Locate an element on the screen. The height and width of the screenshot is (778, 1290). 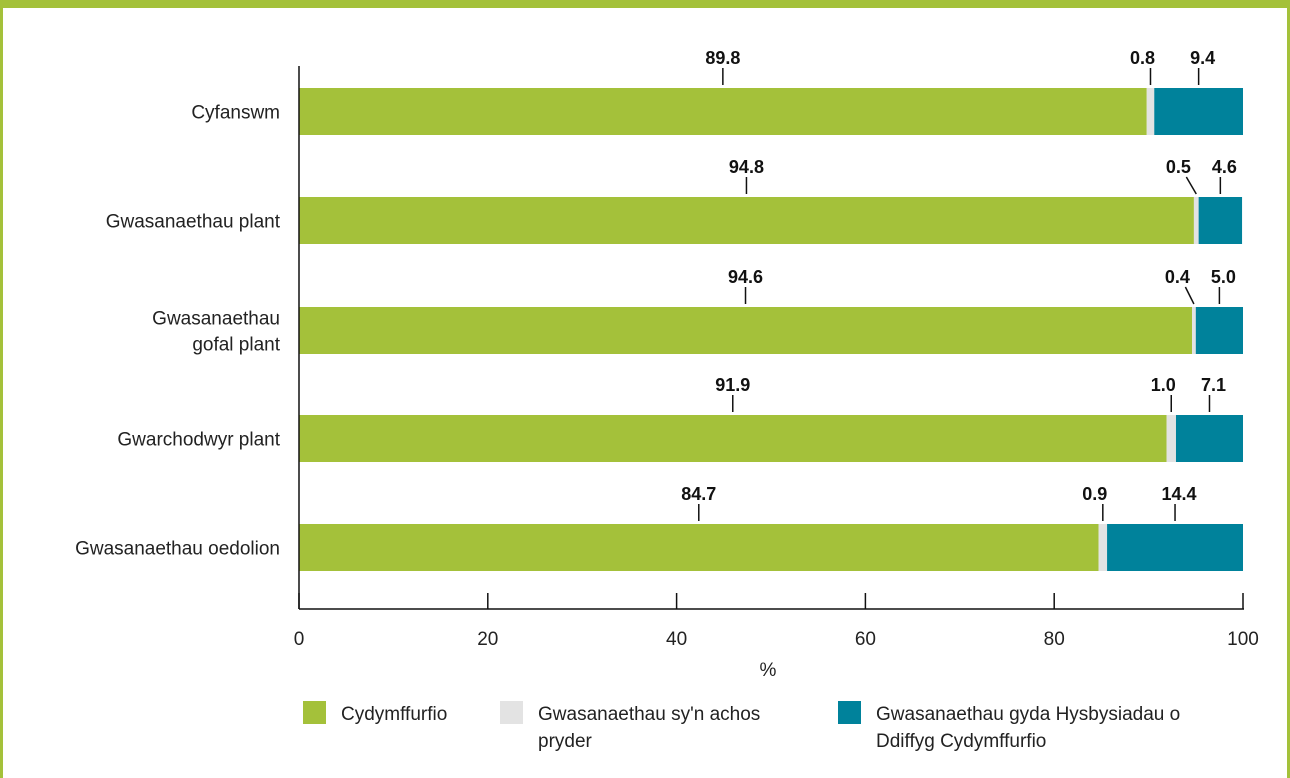
data-label: 5.0 is located at coordinates (1223, 277).